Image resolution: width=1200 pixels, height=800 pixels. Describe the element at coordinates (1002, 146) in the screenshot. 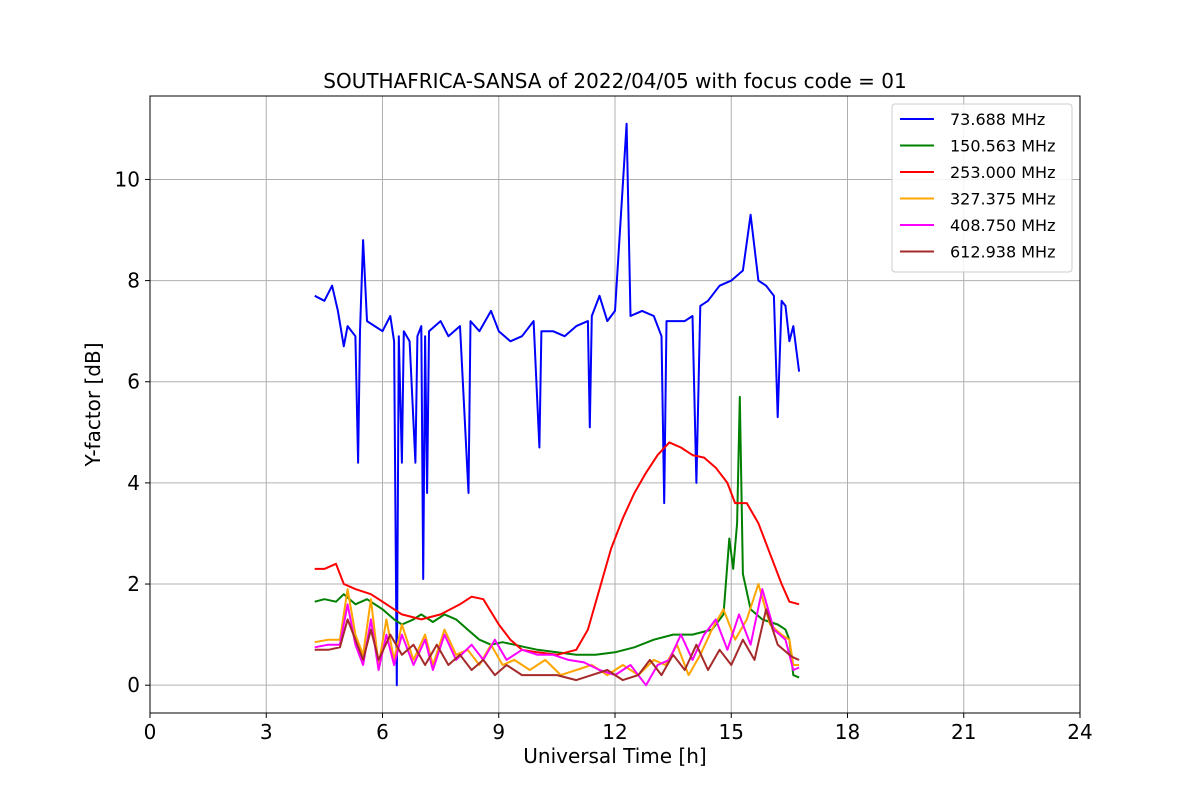

I see `legend-label: 150.563 MHz` at that location.